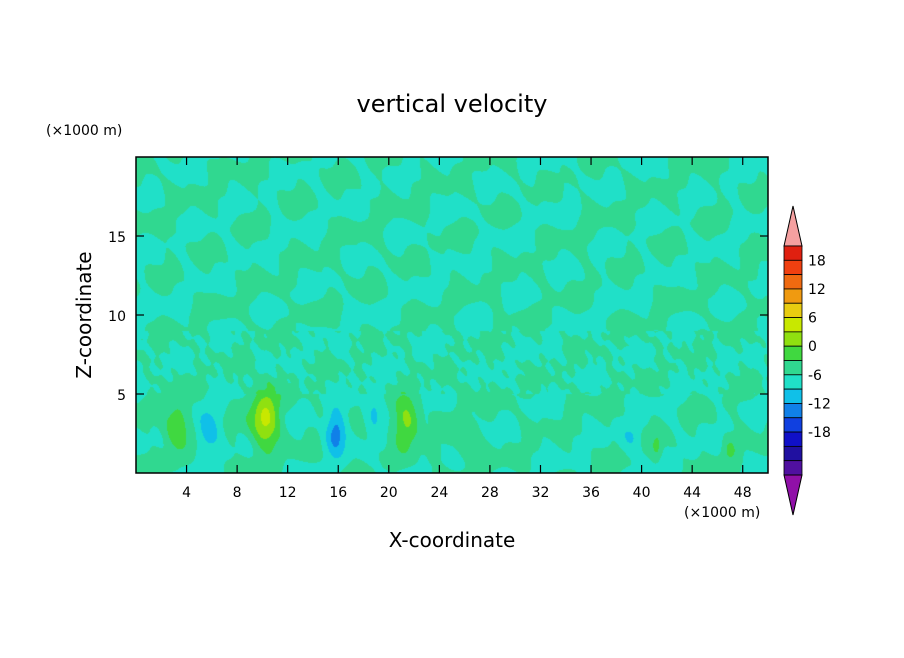  I want to click on x-tick-label: 36, so click(591, 493).